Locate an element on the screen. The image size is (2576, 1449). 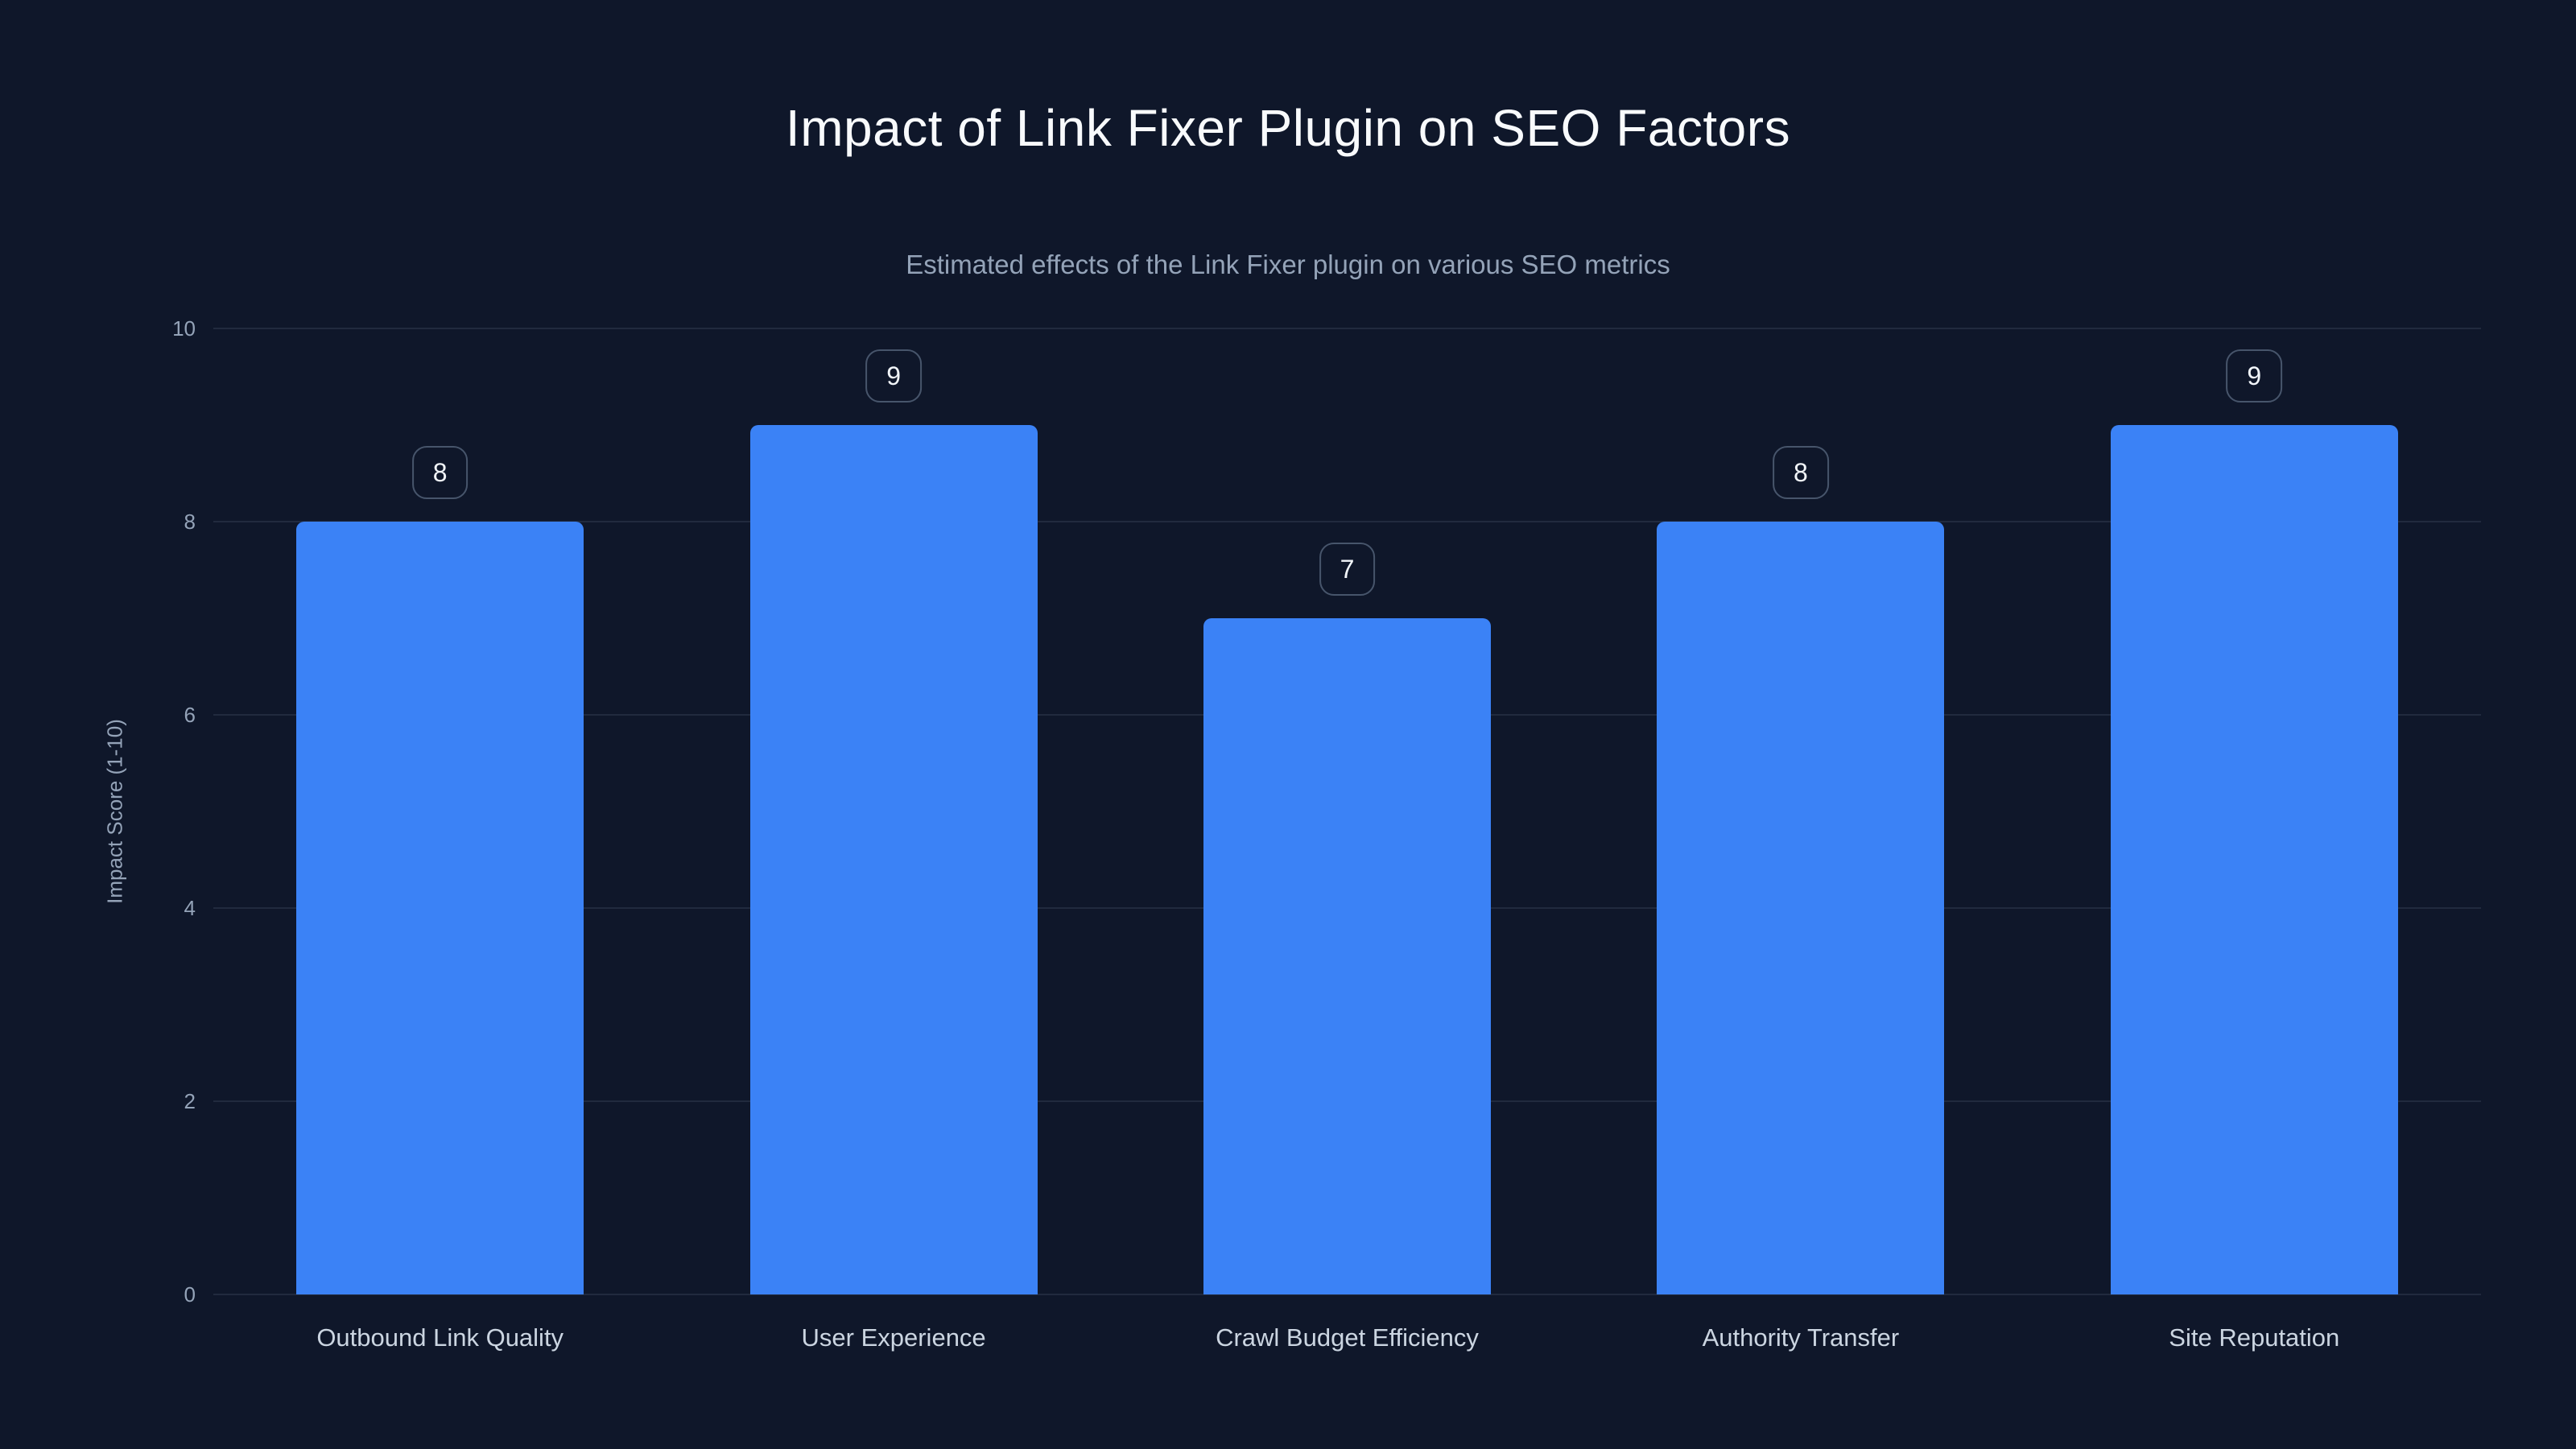
y-tick-label: 6 is located at coordinates (190, 715).